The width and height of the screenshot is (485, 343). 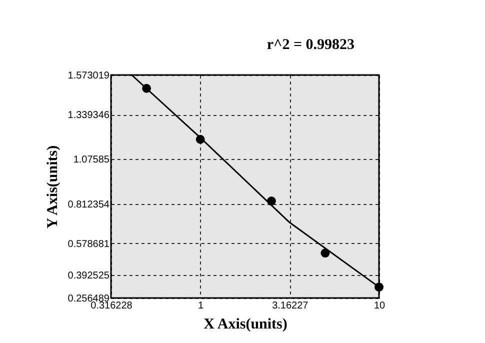 I want to click on x-tick-label: 1, so click(x=201, y=306).